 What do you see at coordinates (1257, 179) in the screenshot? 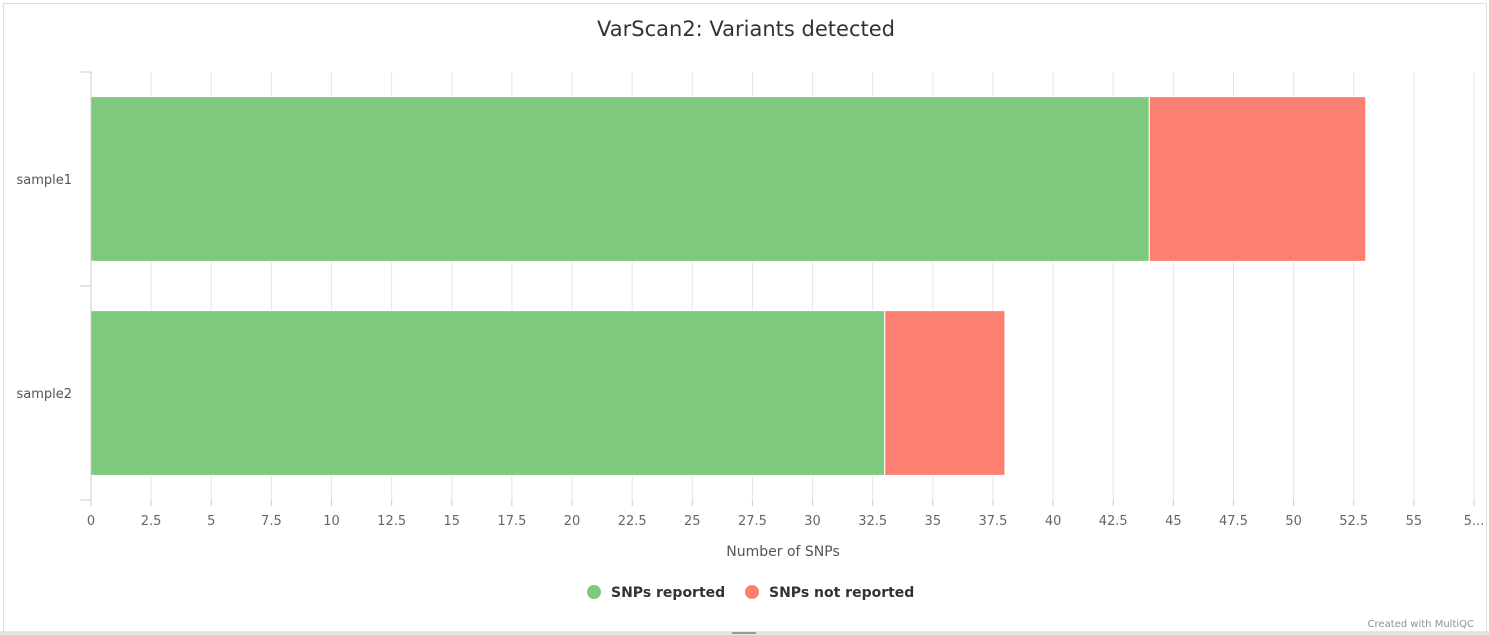
I see `bar-sample1-not-reported` at bounding box center [1257, 179].